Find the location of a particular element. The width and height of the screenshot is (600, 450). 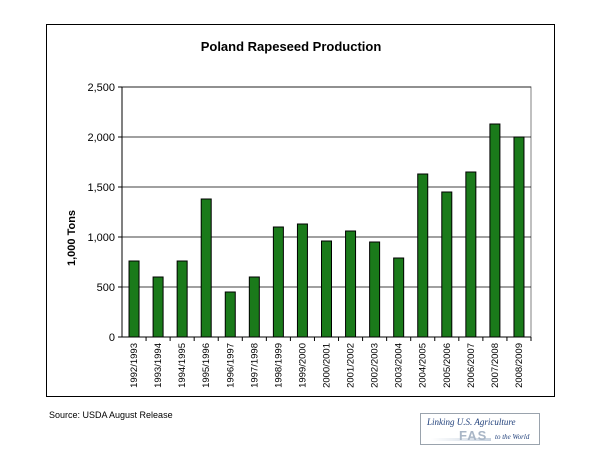

y-tick-label: 0 is located at coordinates (112, 338).